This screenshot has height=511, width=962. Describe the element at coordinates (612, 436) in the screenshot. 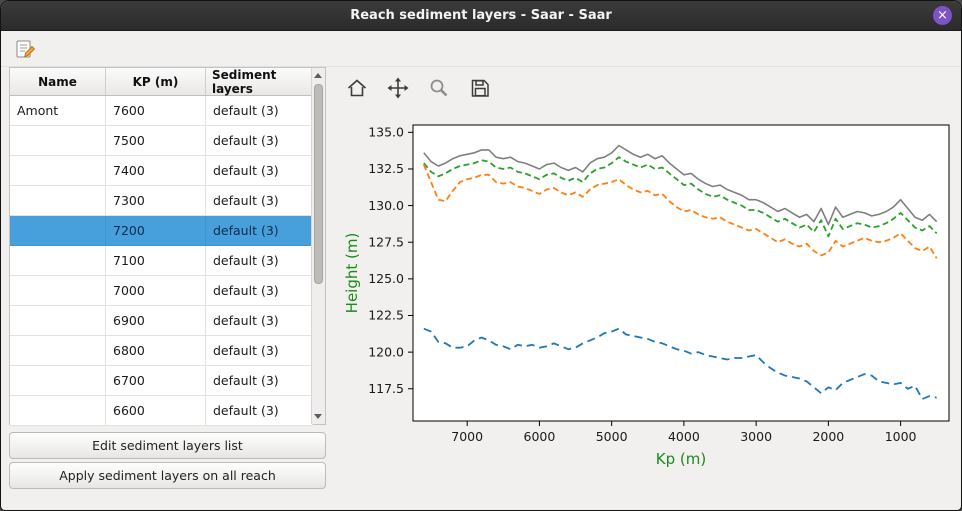

I see `x-tick-label: 5000` at that location.